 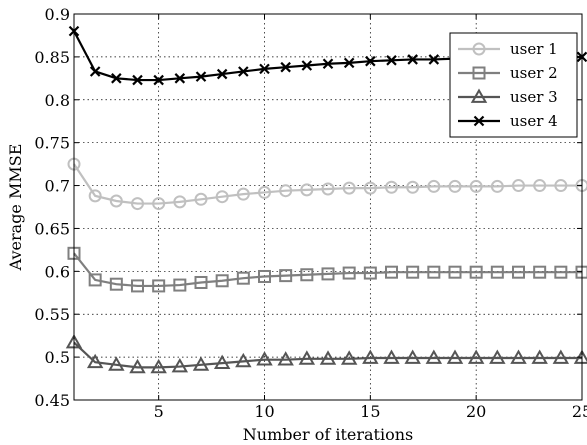 I want to click on series-line, so click(x=327, y=270).